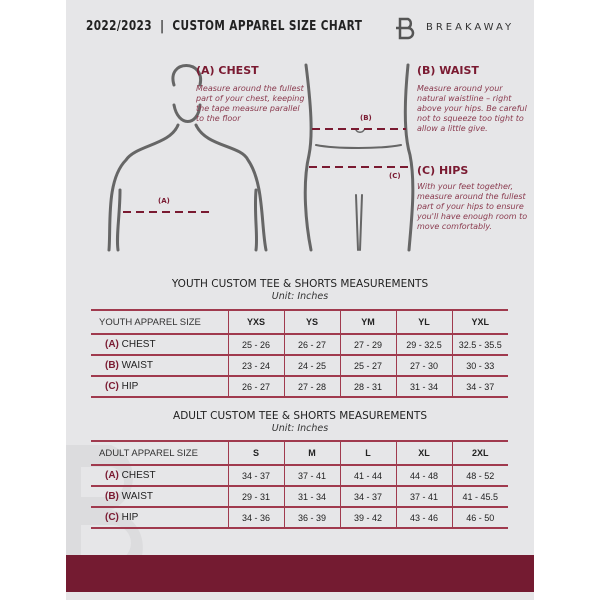 The width and height of the screenshot is (600, 600). I want to click on page-title: 2022/2023 | CUSTOM APPAREL SIZE CHART, so click(224, 26).